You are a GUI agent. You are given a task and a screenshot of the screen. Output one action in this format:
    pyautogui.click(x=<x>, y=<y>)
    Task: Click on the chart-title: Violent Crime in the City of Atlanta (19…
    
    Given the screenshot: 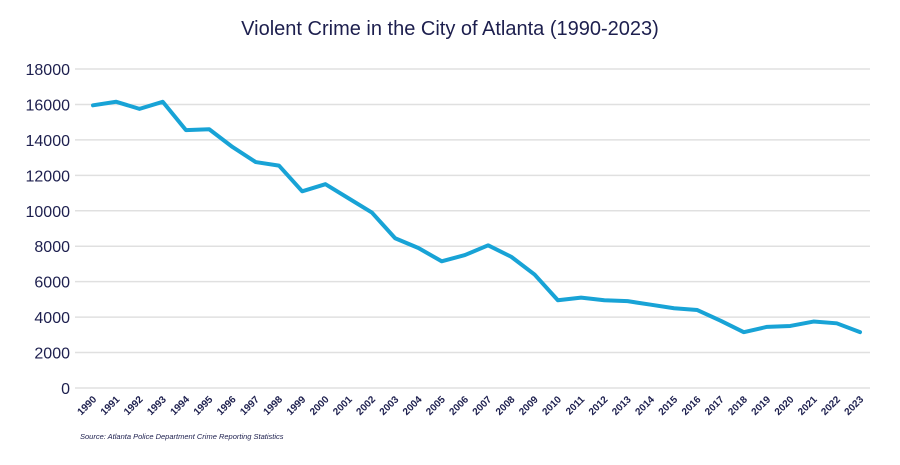 What is the action you would take?
    pyautogui.click(x=450, y=29)
    